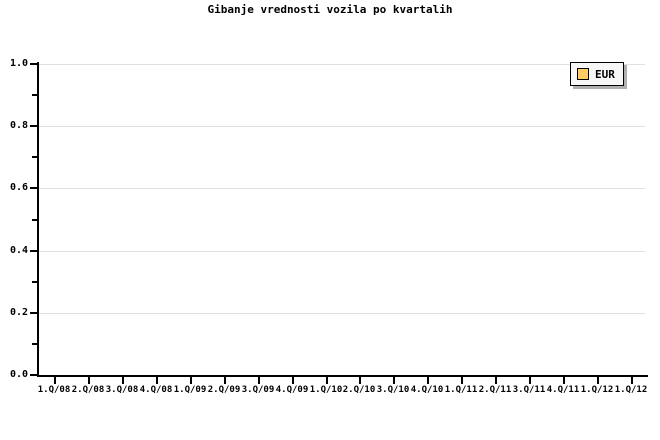 The height and width of the screenshot is (440, 660). Describe the element at coordinates (18, 188) in the screenshot. I see `y-axis-tick-label: 0.6` at that location.